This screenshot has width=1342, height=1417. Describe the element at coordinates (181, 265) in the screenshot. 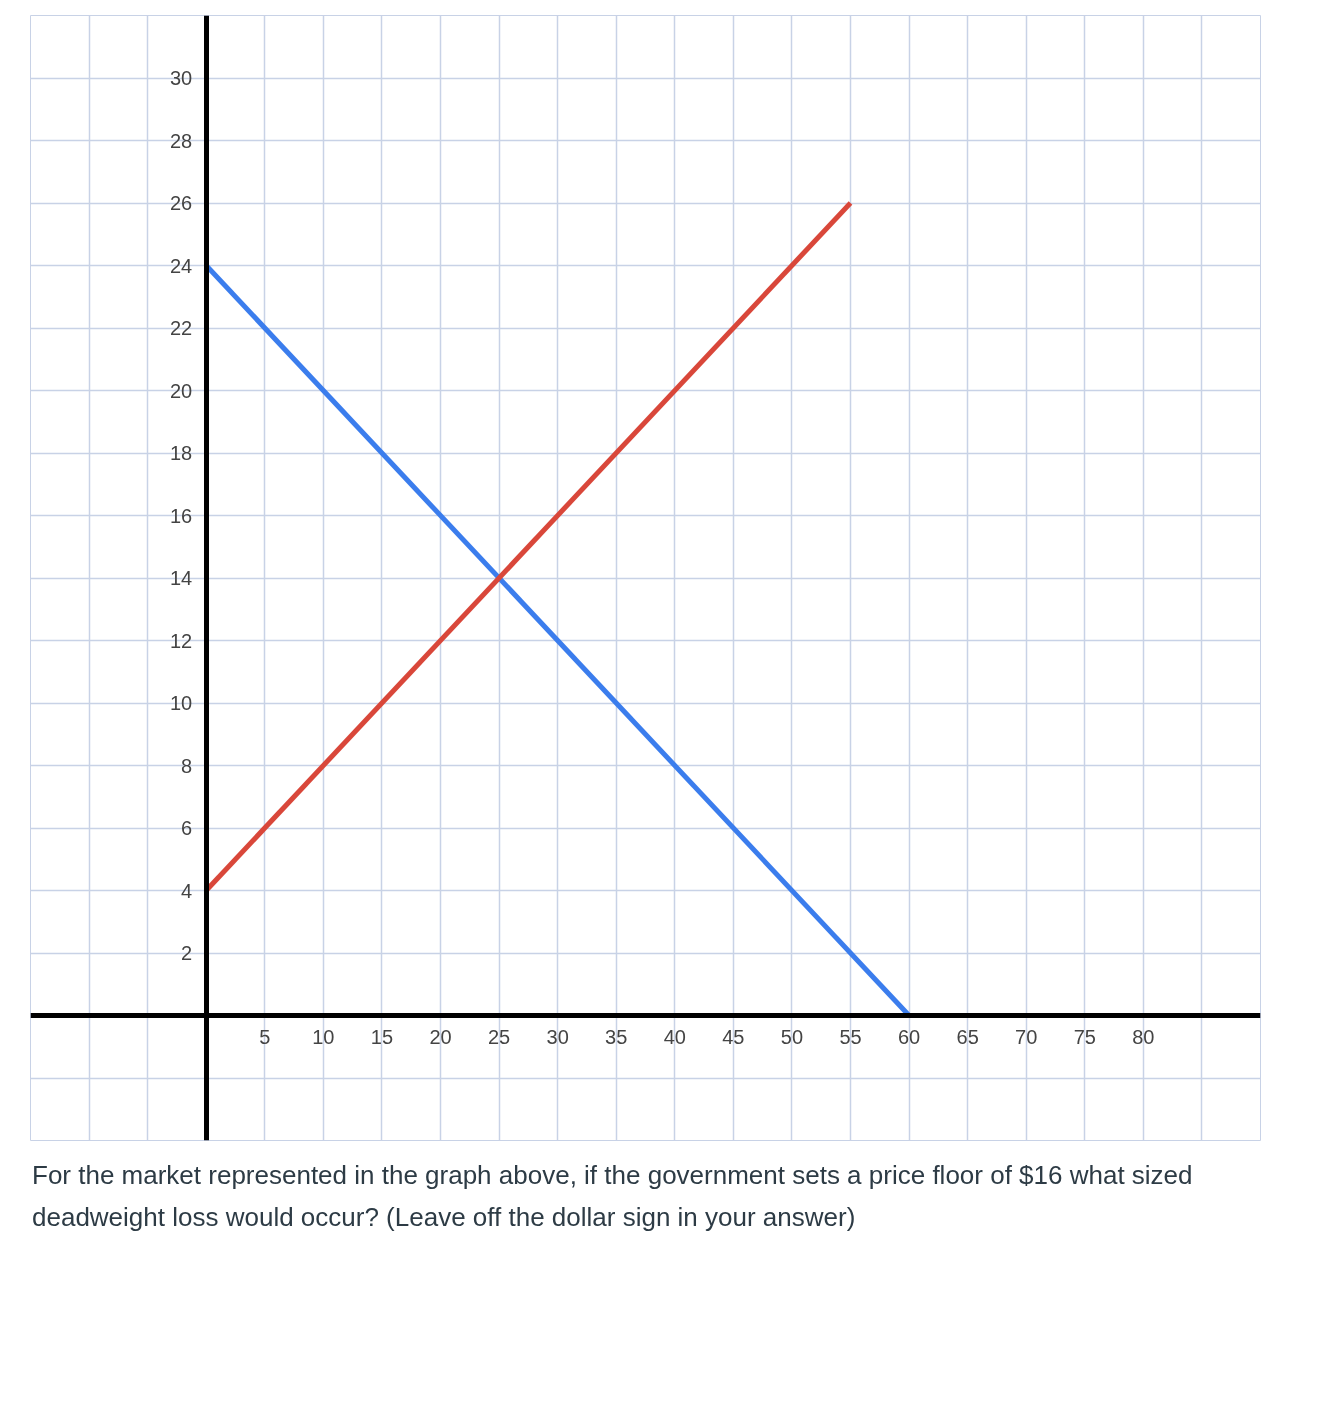

I see `y-tick-label: 24` at that location.